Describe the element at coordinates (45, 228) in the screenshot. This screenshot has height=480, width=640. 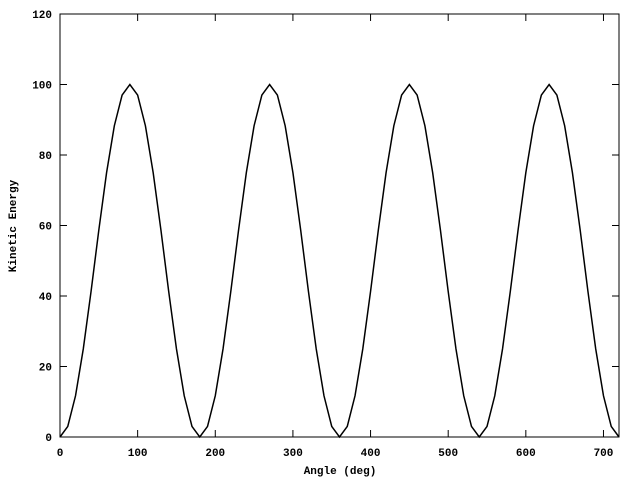
I see `y-tick-label: 60` at that location.